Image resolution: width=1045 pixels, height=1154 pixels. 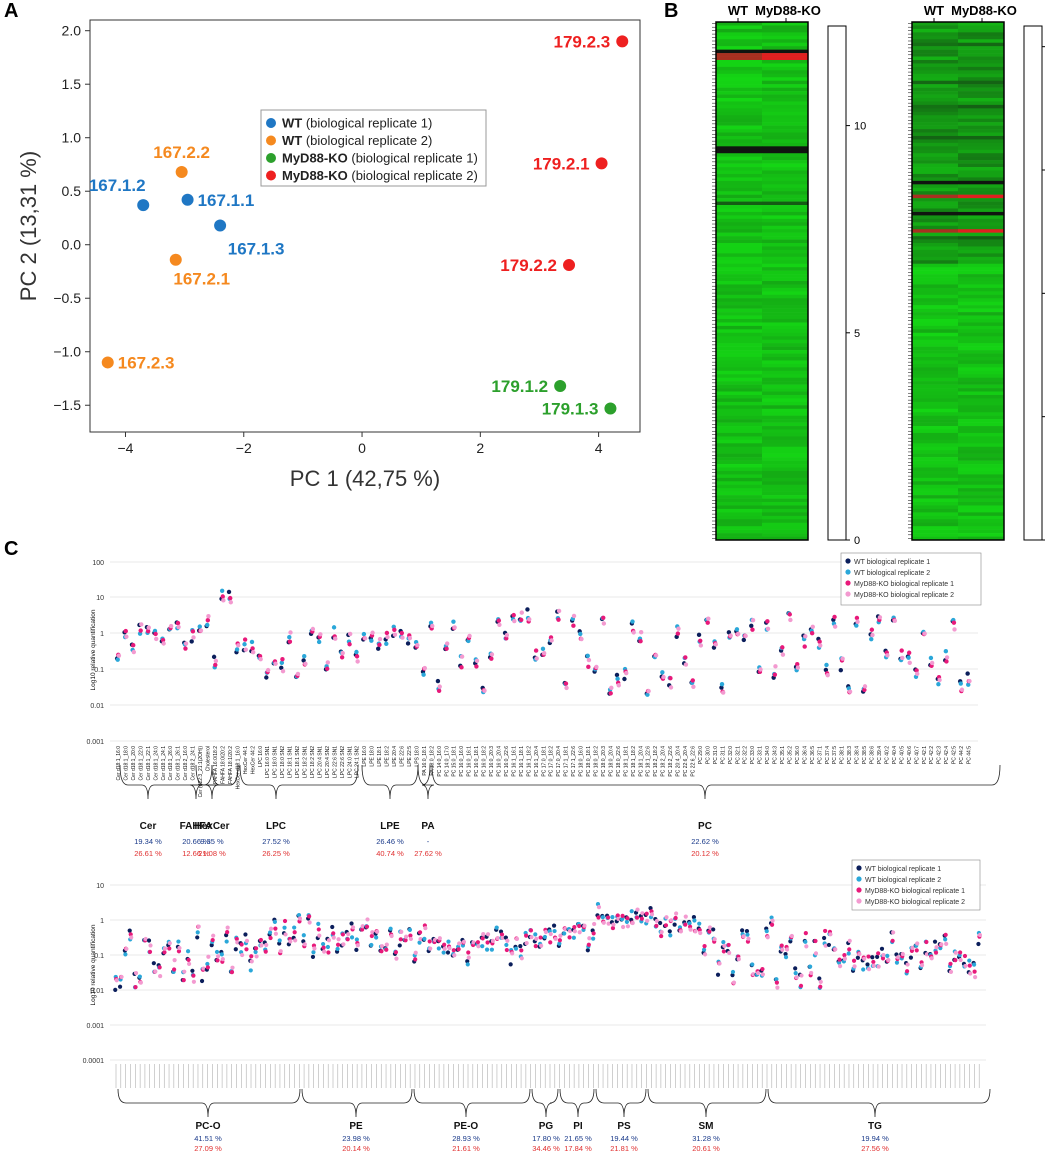 I want to click on lipid-label: PC 31:1, so click(x=723, y=755).